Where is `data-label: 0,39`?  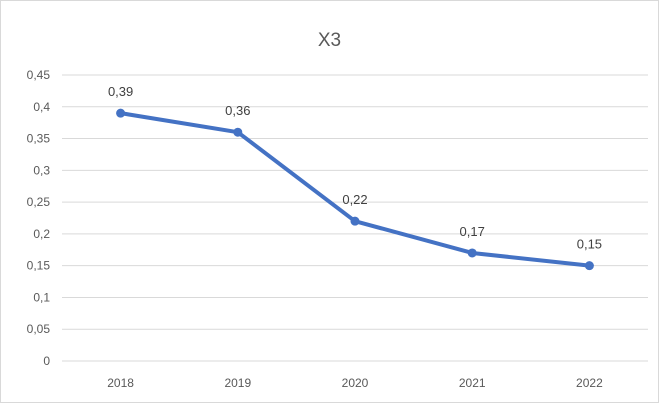
data-label: 0,39 is located at coordinates (120, 91).